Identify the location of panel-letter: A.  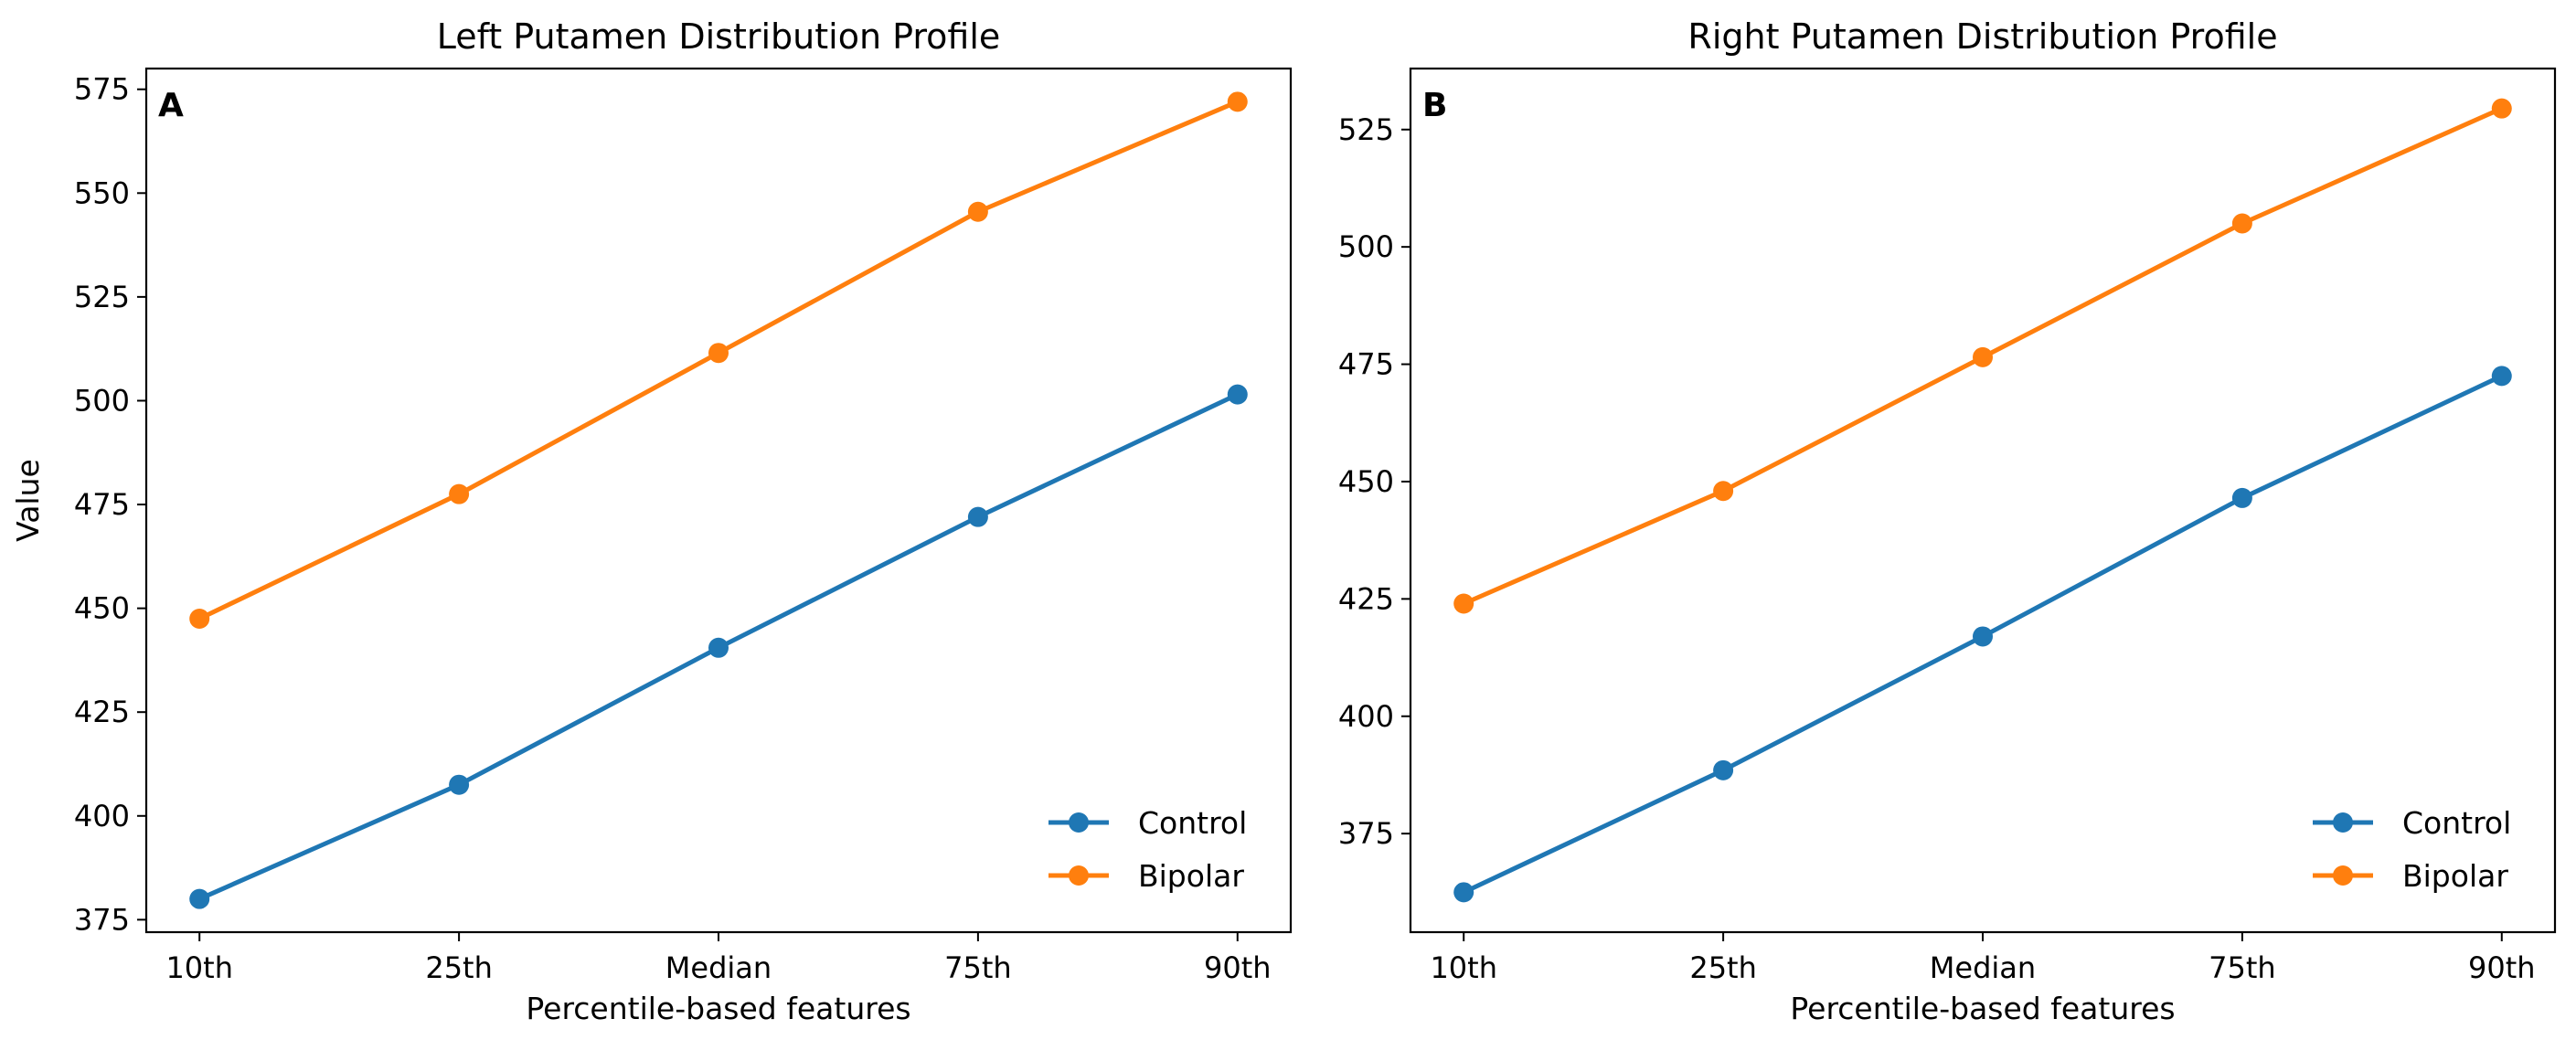
(171, 106).